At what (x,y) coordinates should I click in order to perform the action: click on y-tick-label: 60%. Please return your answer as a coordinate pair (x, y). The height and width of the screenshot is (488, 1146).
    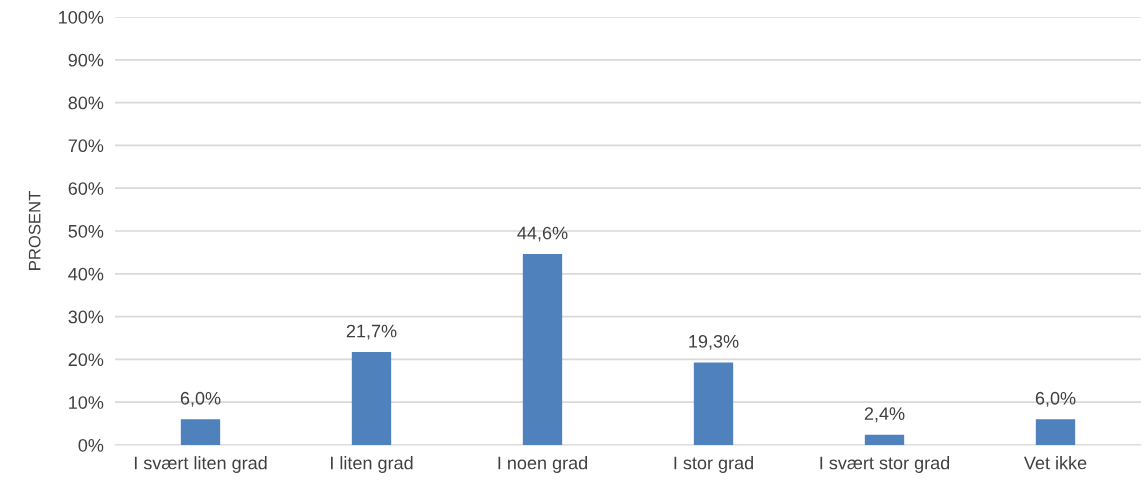
    Looking at the image, I should click on (86, 188).